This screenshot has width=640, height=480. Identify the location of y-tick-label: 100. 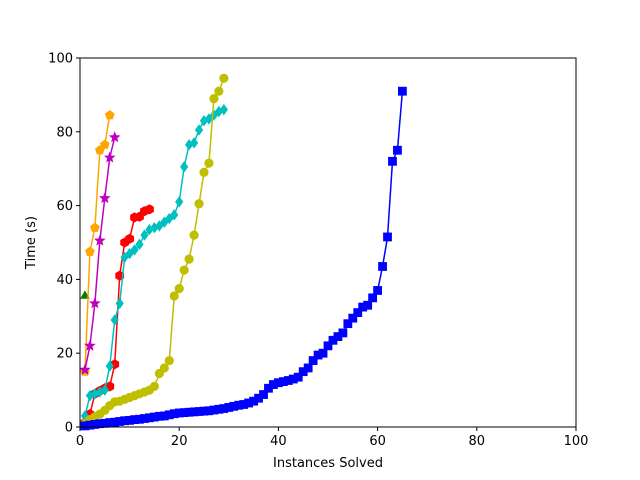
(60, 59).